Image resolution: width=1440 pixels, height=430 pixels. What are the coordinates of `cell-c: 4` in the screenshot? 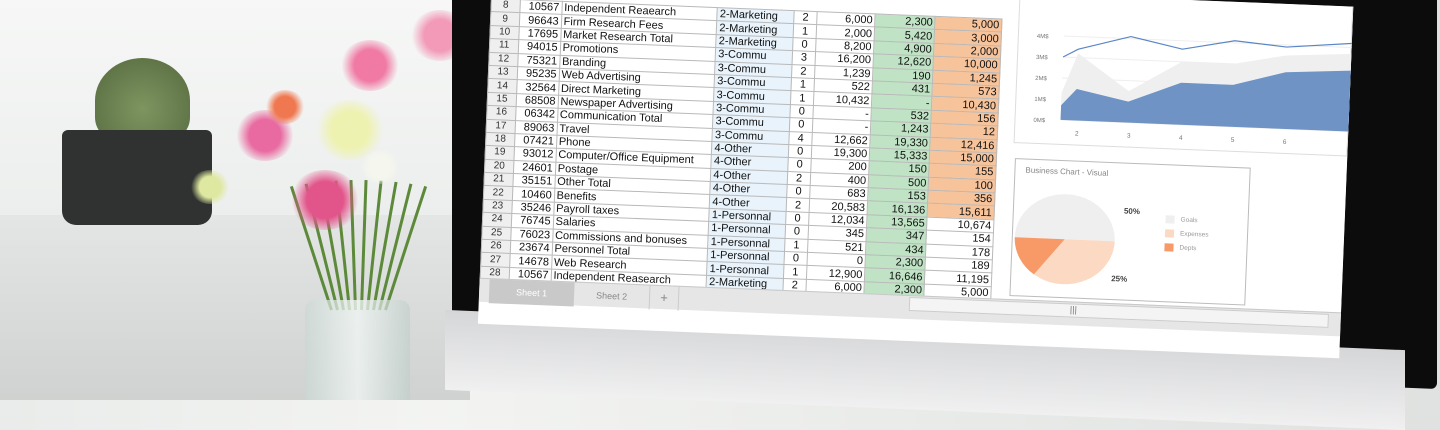 It's located at (801, 138).